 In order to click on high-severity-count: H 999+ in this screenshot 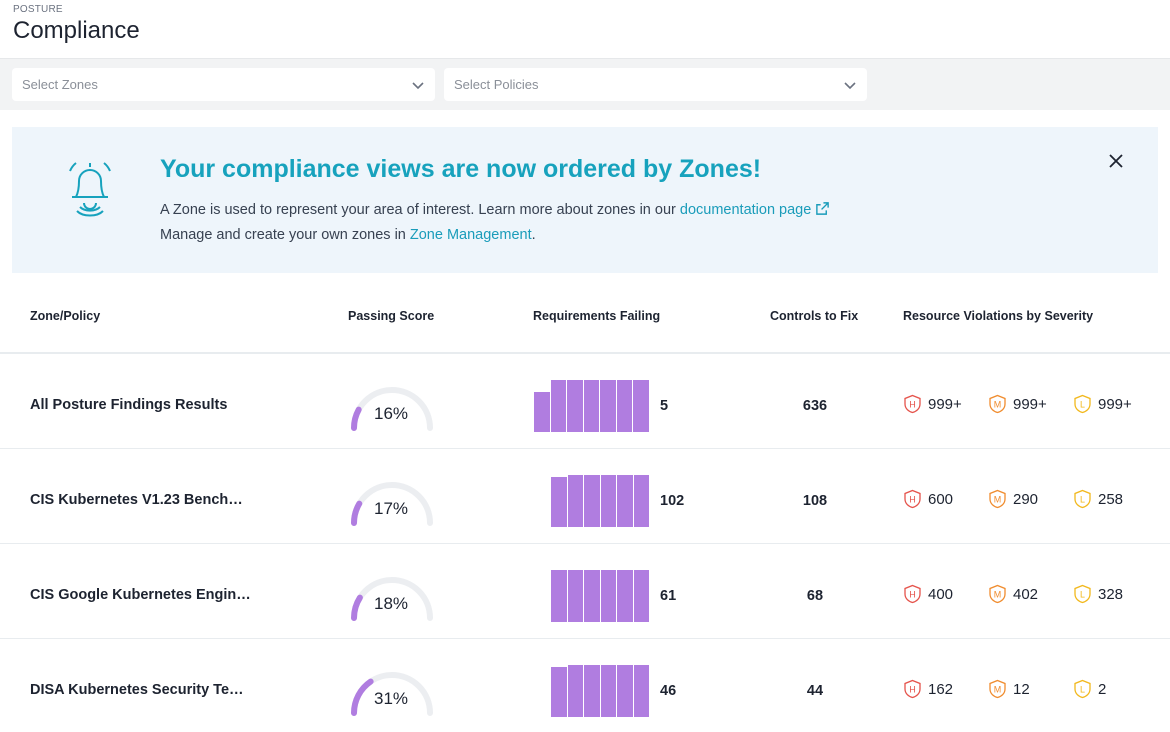, I will do `click(932, 404)`.